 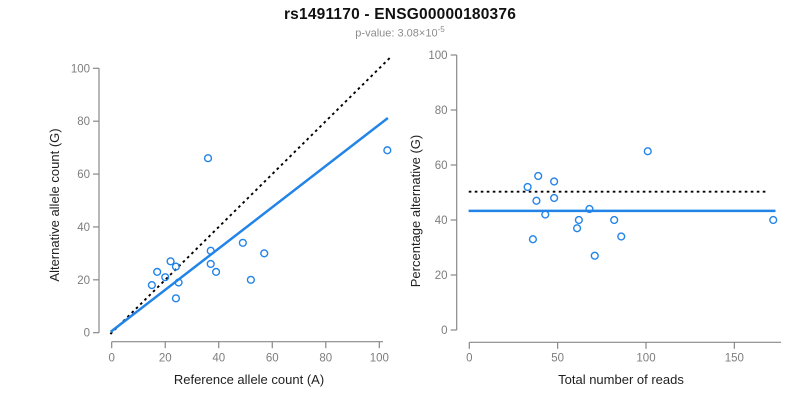 What do you see at coordinates (621, 379) in the screenshot?
I see `x-axis-label: Total number of reads` at bounding box center [621, 379].